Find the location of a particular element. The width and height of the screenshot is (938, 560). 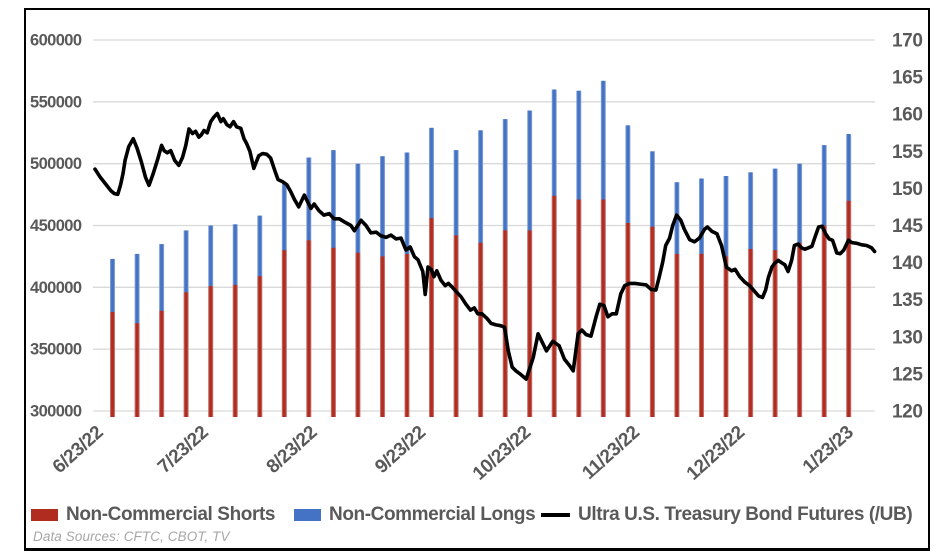

y-axis-label-left: 300000 is located at coordinates (56, 412).